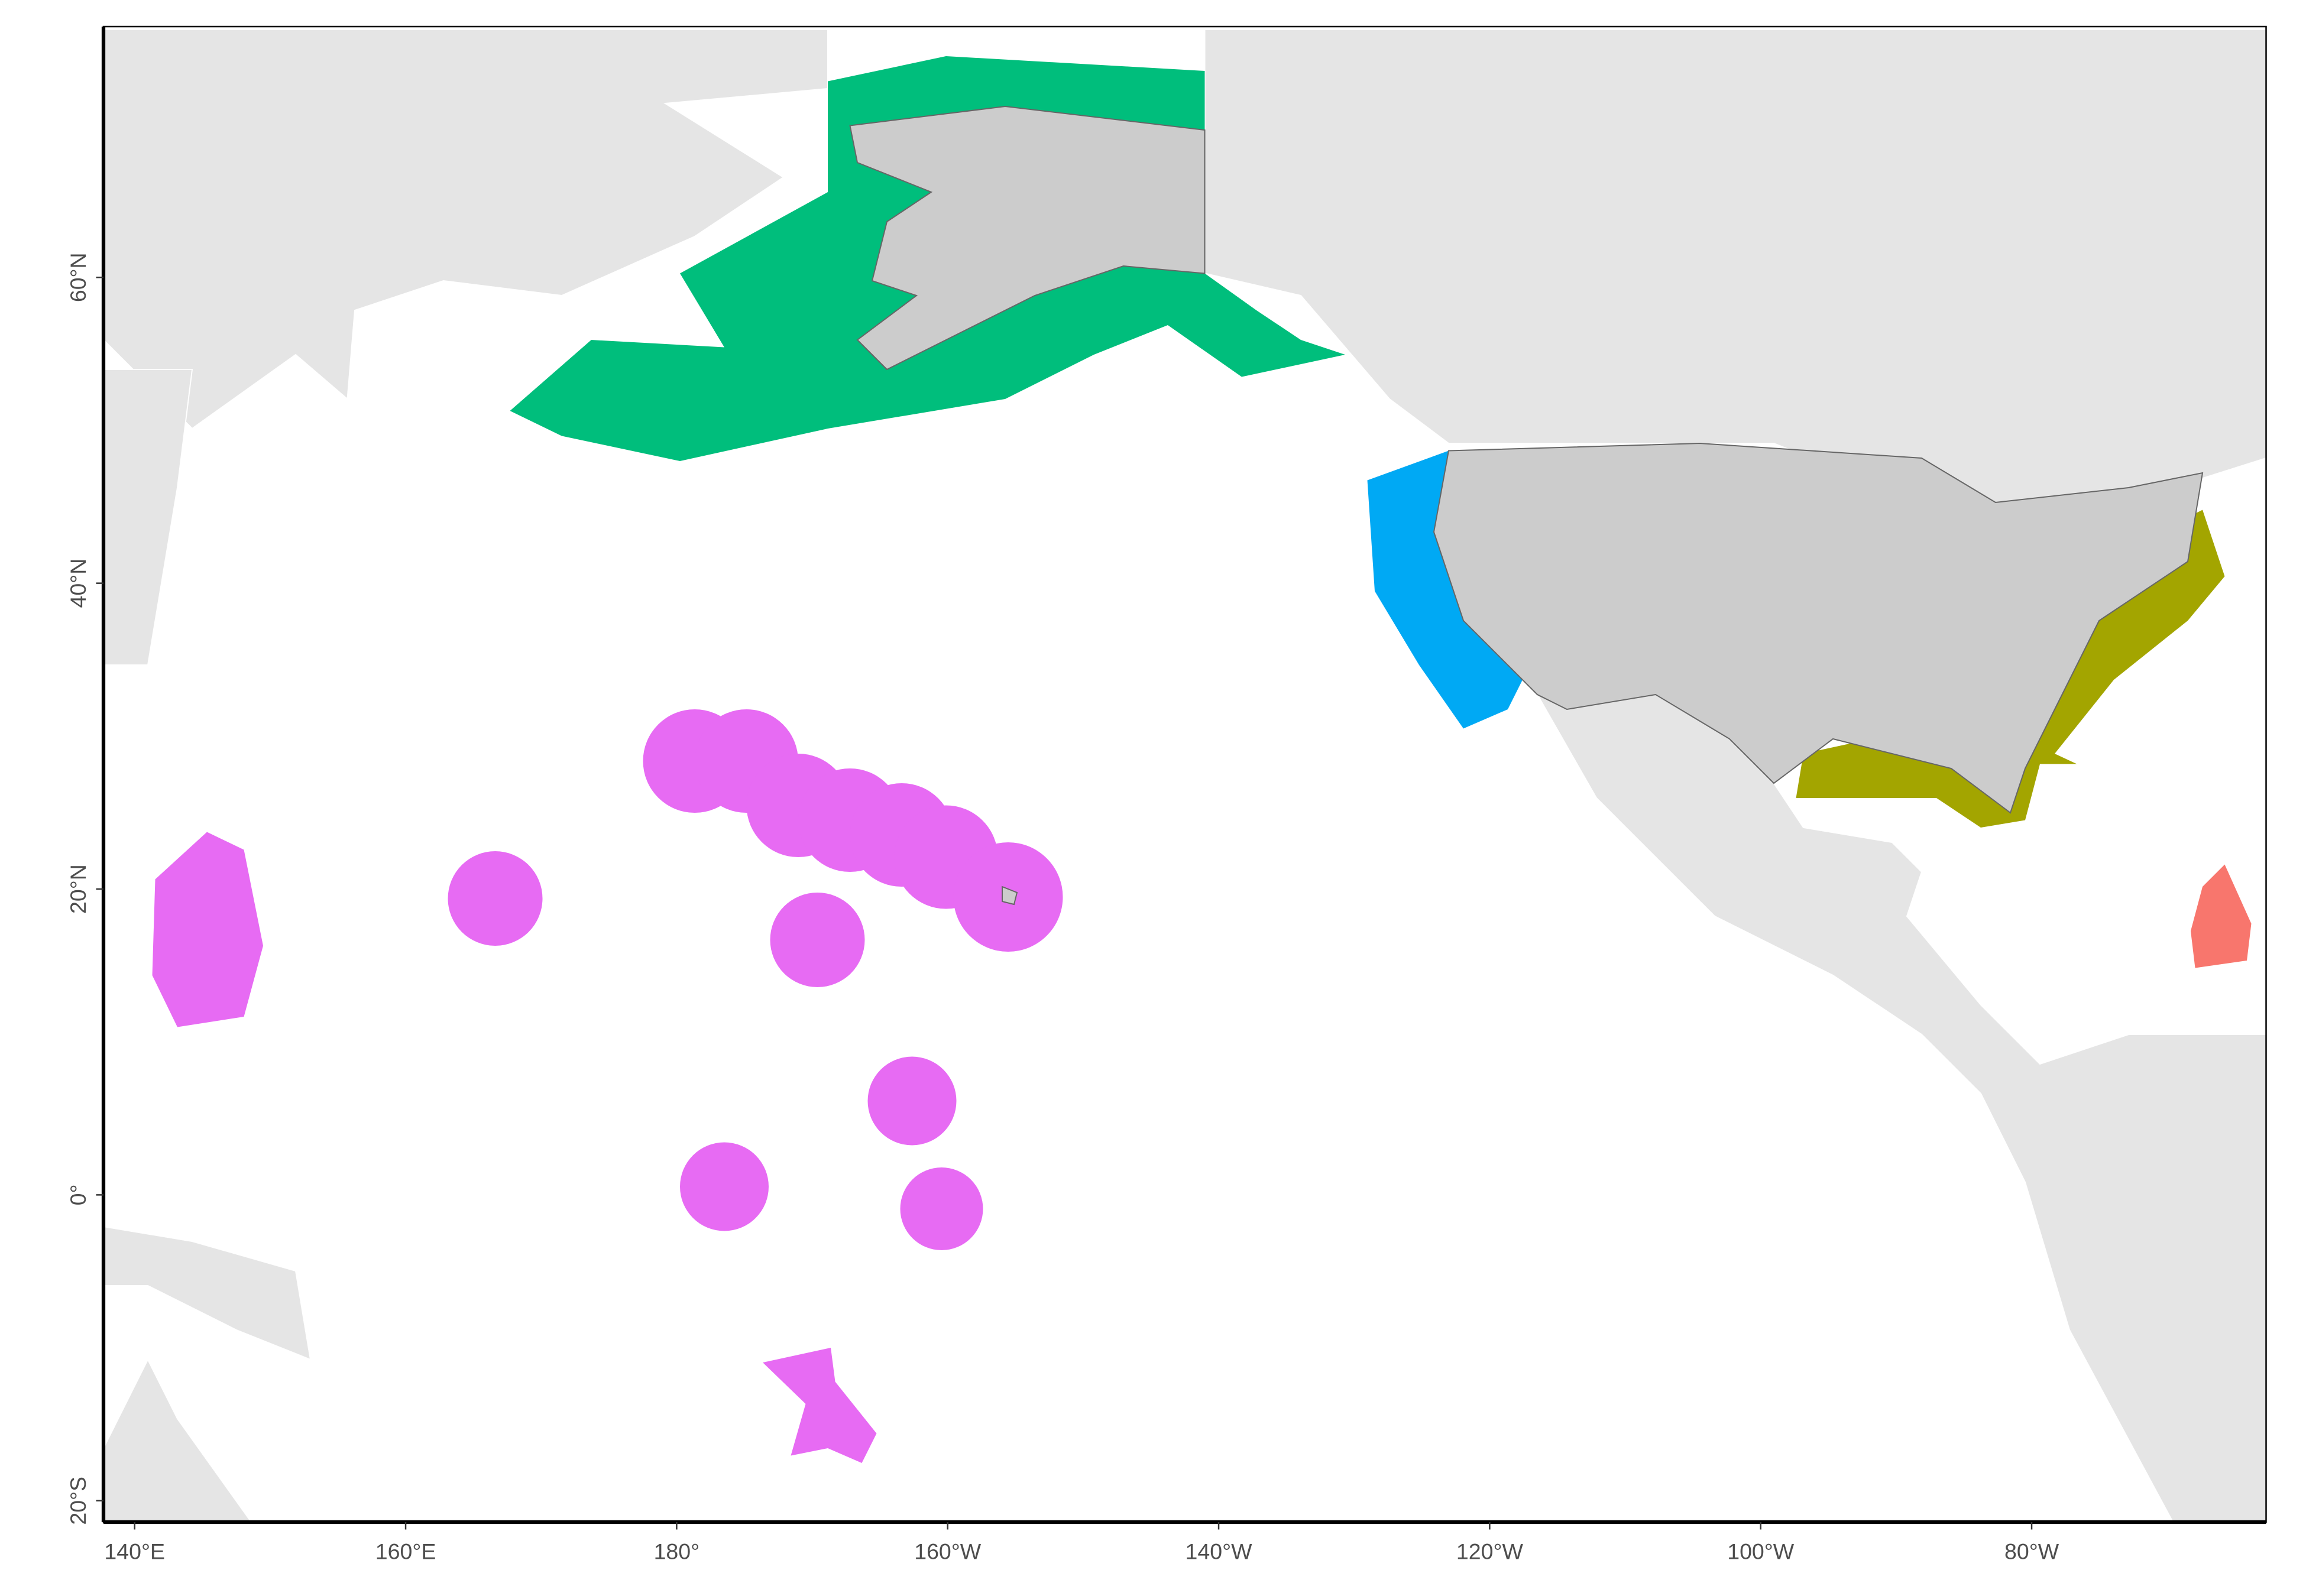 The image size is (2306, 1596). What do you see at coordinates (207, 1293) in the screenshot?
I see `new-guinea-land` at bounding box center [207, 1293].